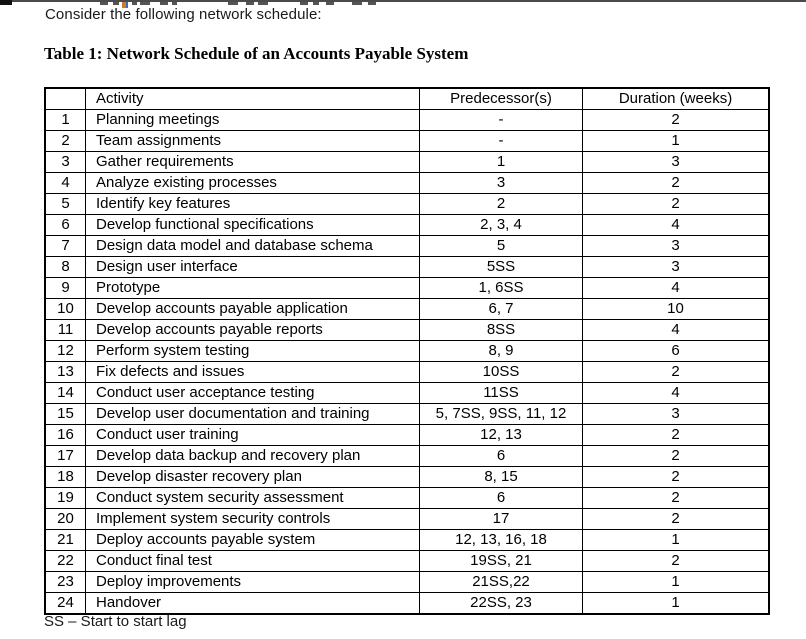  I want to click on row-number-cell: 5, so click(65, 204).